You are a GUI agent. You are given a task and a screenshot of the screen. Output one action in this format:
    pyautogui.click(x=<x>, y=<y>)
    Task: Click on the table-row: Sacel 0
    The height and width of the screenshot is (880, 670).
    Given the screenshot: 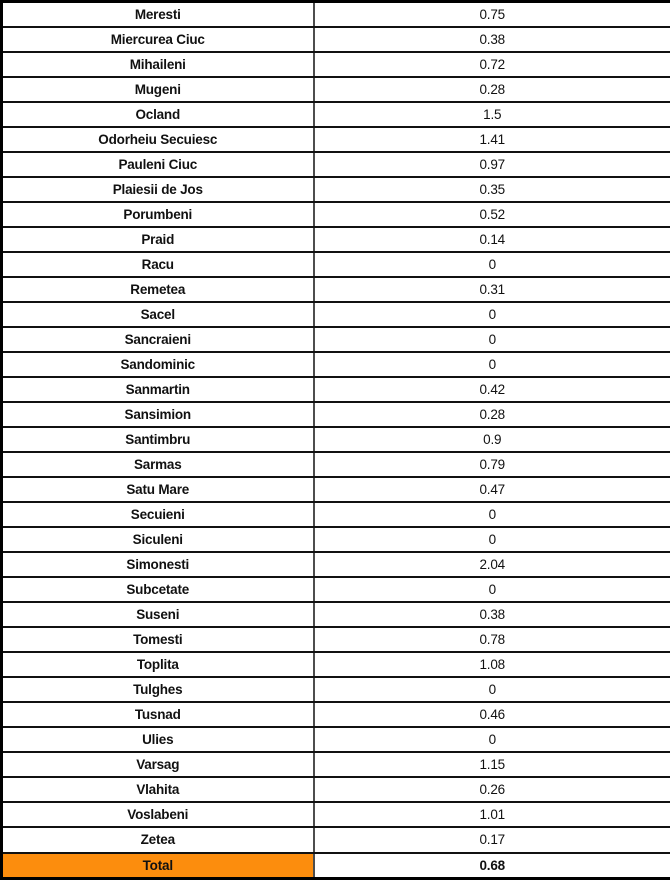 What is the action you would take?
    pyautogui.click(x=335, y=315)
    